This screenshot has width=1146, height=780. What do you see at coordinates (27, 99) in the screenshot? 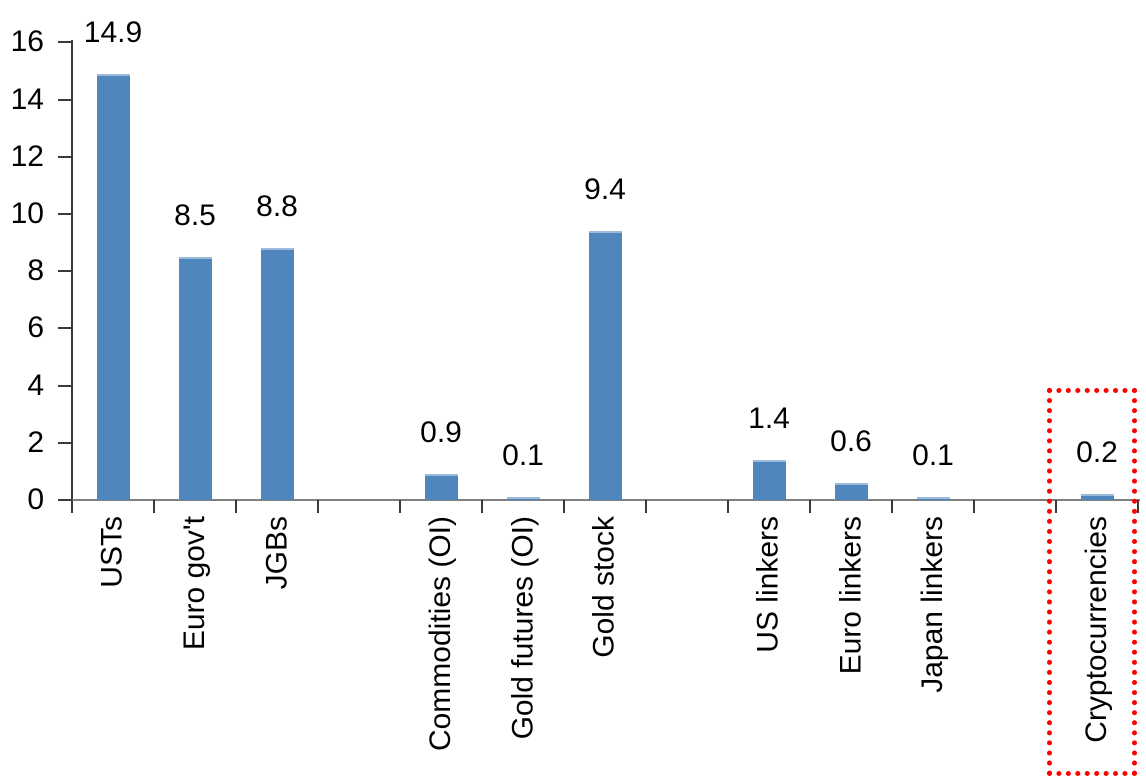
I see `y-tick-label: 14` at bounding box center [27, 99].